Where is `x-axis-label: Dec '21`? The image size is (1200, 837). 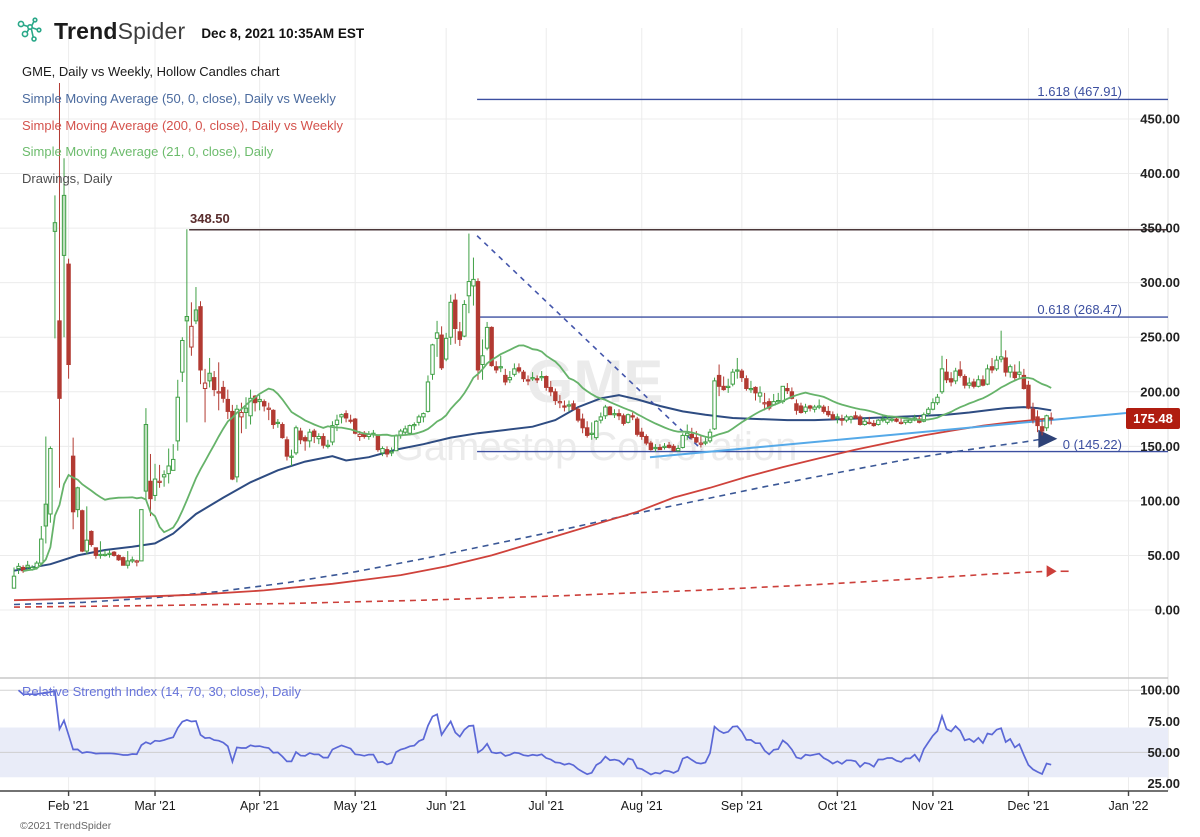 x-axis-label: Dec '21 is located at coordinates (1028, 806).